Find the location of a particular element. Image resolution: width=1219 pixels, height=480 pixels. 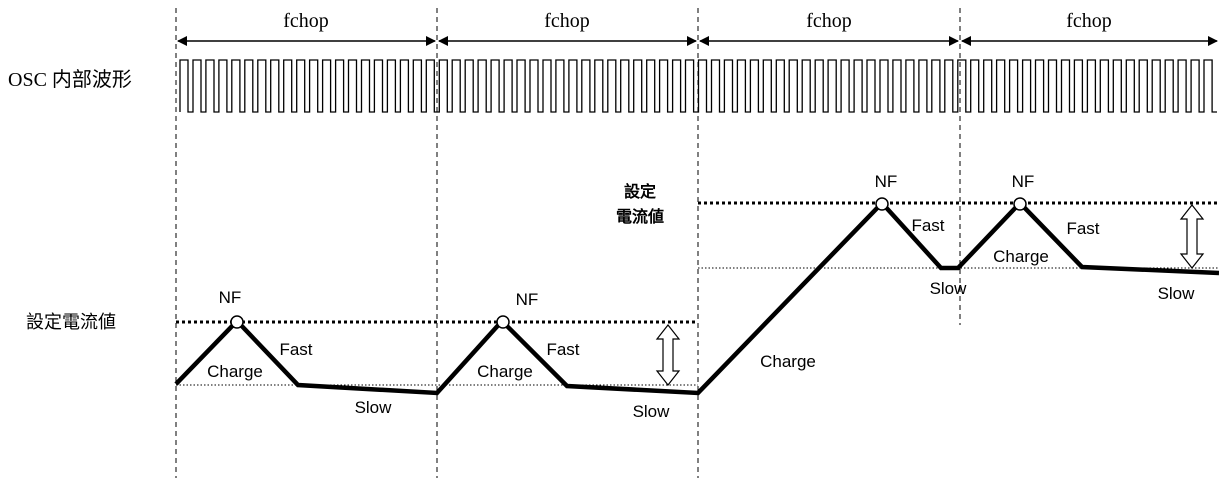

set-current-label-right-line2: 電流値 is located at coordinates (640, 216).